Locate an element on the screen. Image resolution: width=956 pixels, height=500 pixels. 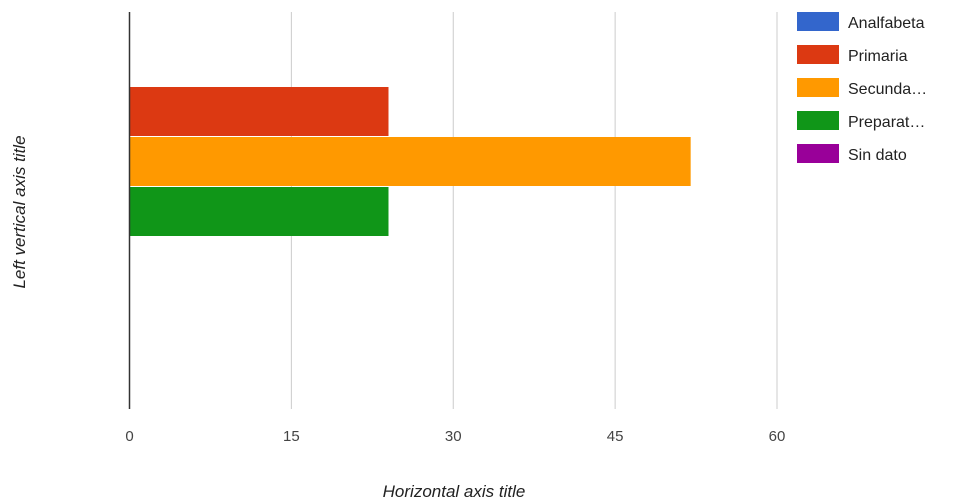
y-axis-title: Left vertical axis title is located at coordinates (19, 211).